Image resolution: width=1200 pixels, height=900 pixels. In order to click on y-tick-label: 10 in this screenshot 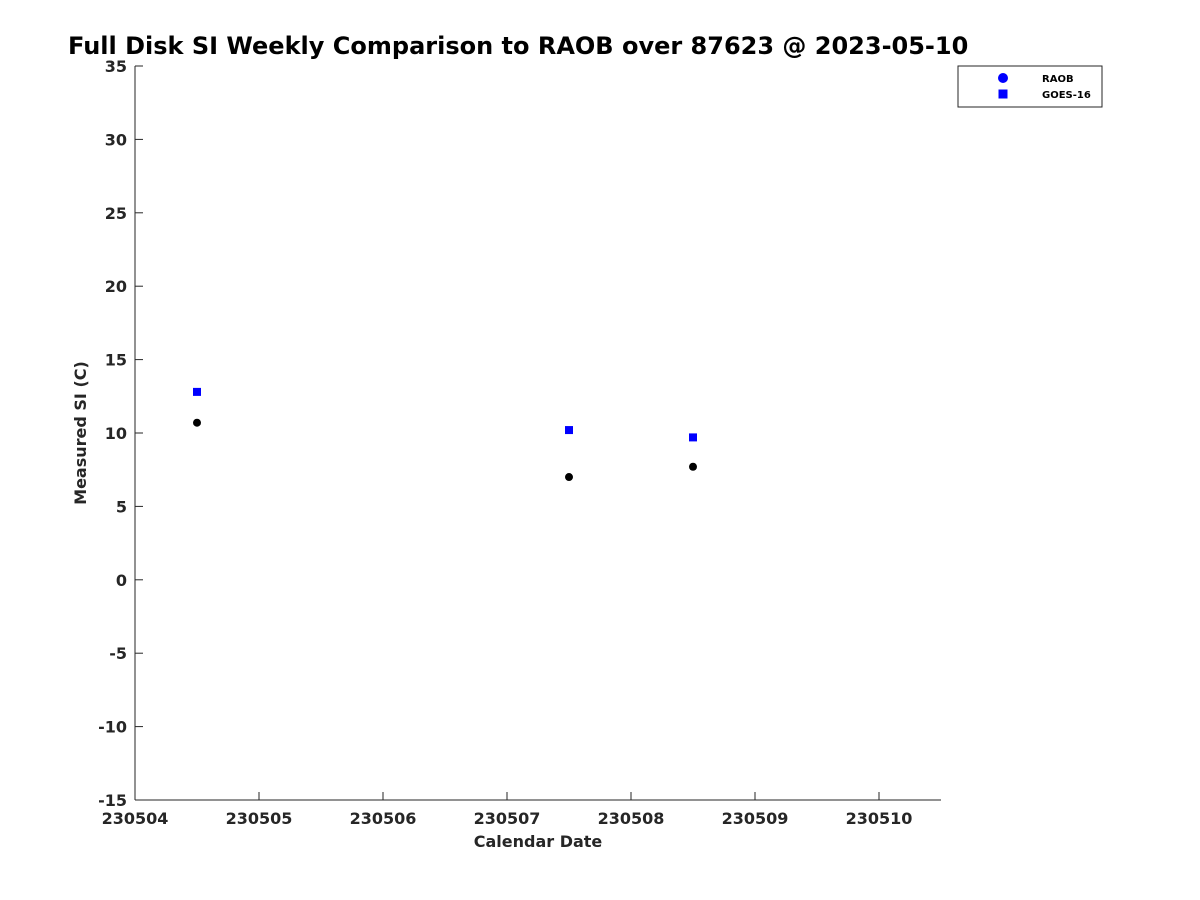, I will do `click(116, 433)`.